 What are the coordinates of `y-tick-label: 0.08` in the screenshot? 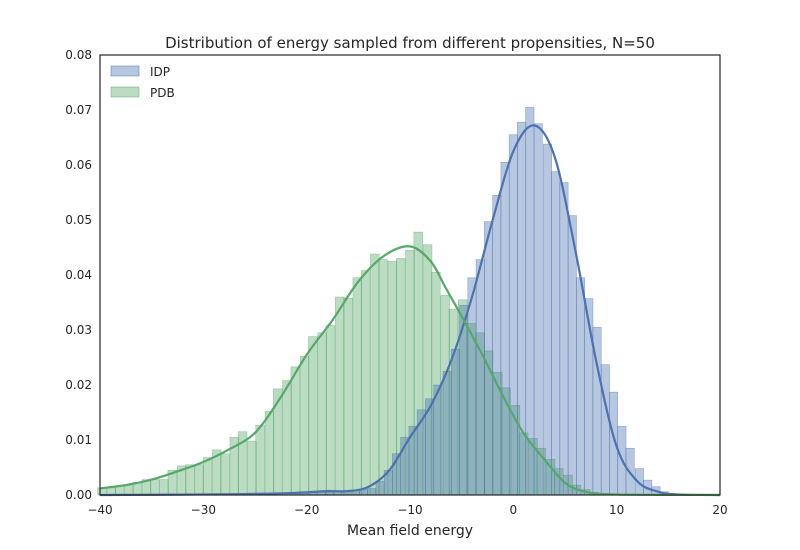 It's located at (78, 55).